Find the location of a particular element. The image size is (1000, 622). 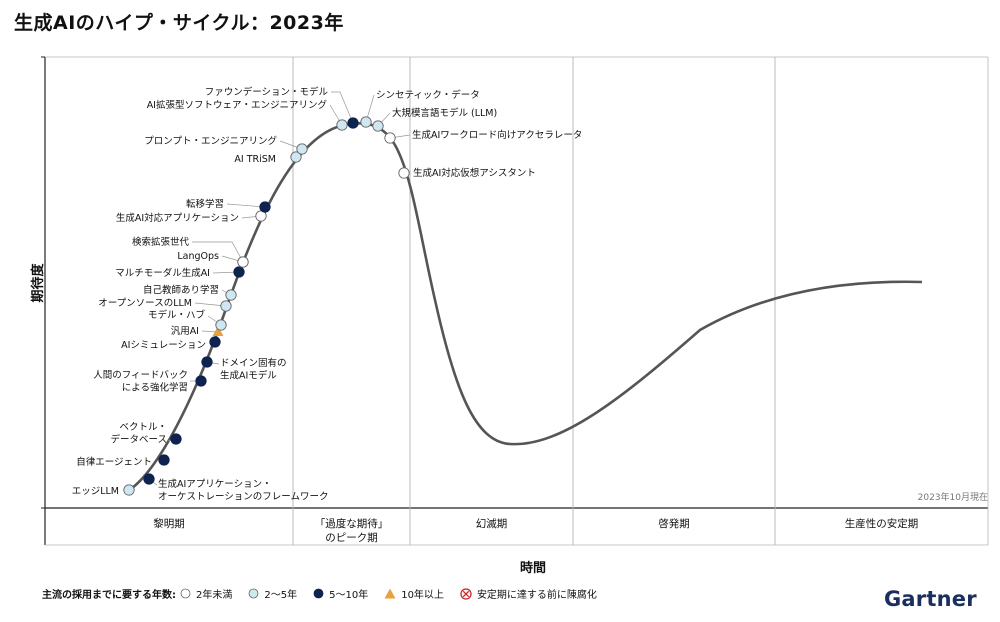

phase-label: 生産性の安定期 is located at coordinates (882, 523).